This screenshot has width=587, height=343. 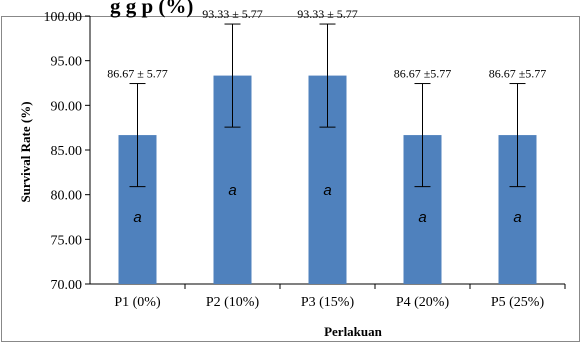 What do you see at coordinates (67, 285) in the screenshot?
I see `y-tick-label: 70.00` at bounding box center [67, 285].